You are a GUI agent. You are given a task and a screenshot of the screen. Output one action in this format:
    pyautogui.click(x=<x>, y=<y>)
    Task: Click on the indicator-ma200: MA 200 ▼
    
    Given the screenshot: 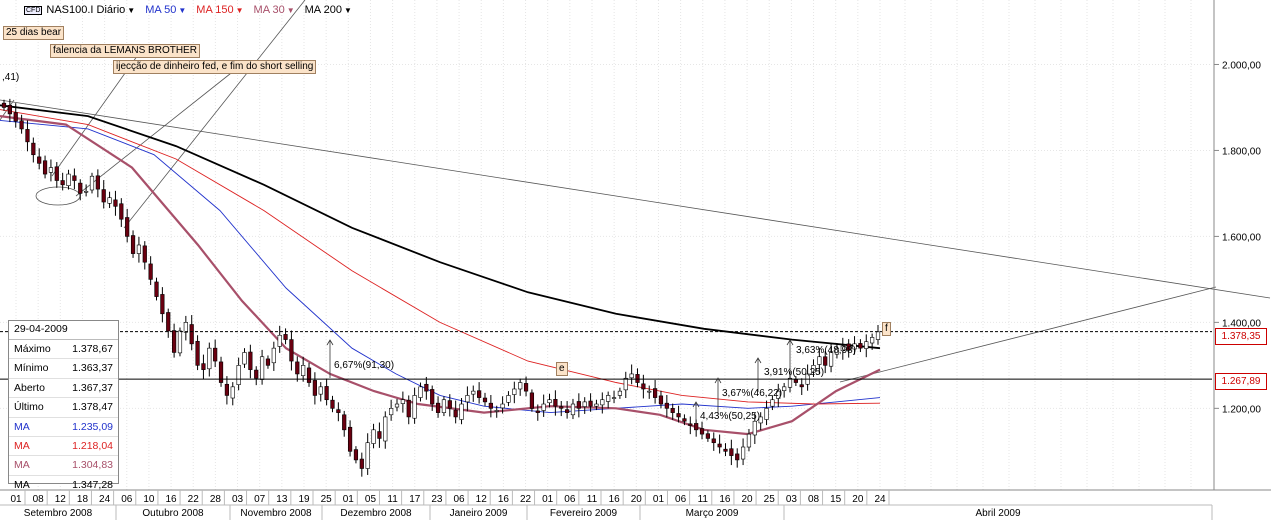 What is the action you would take?
    pyautogui.click(x=328, y=10)
    